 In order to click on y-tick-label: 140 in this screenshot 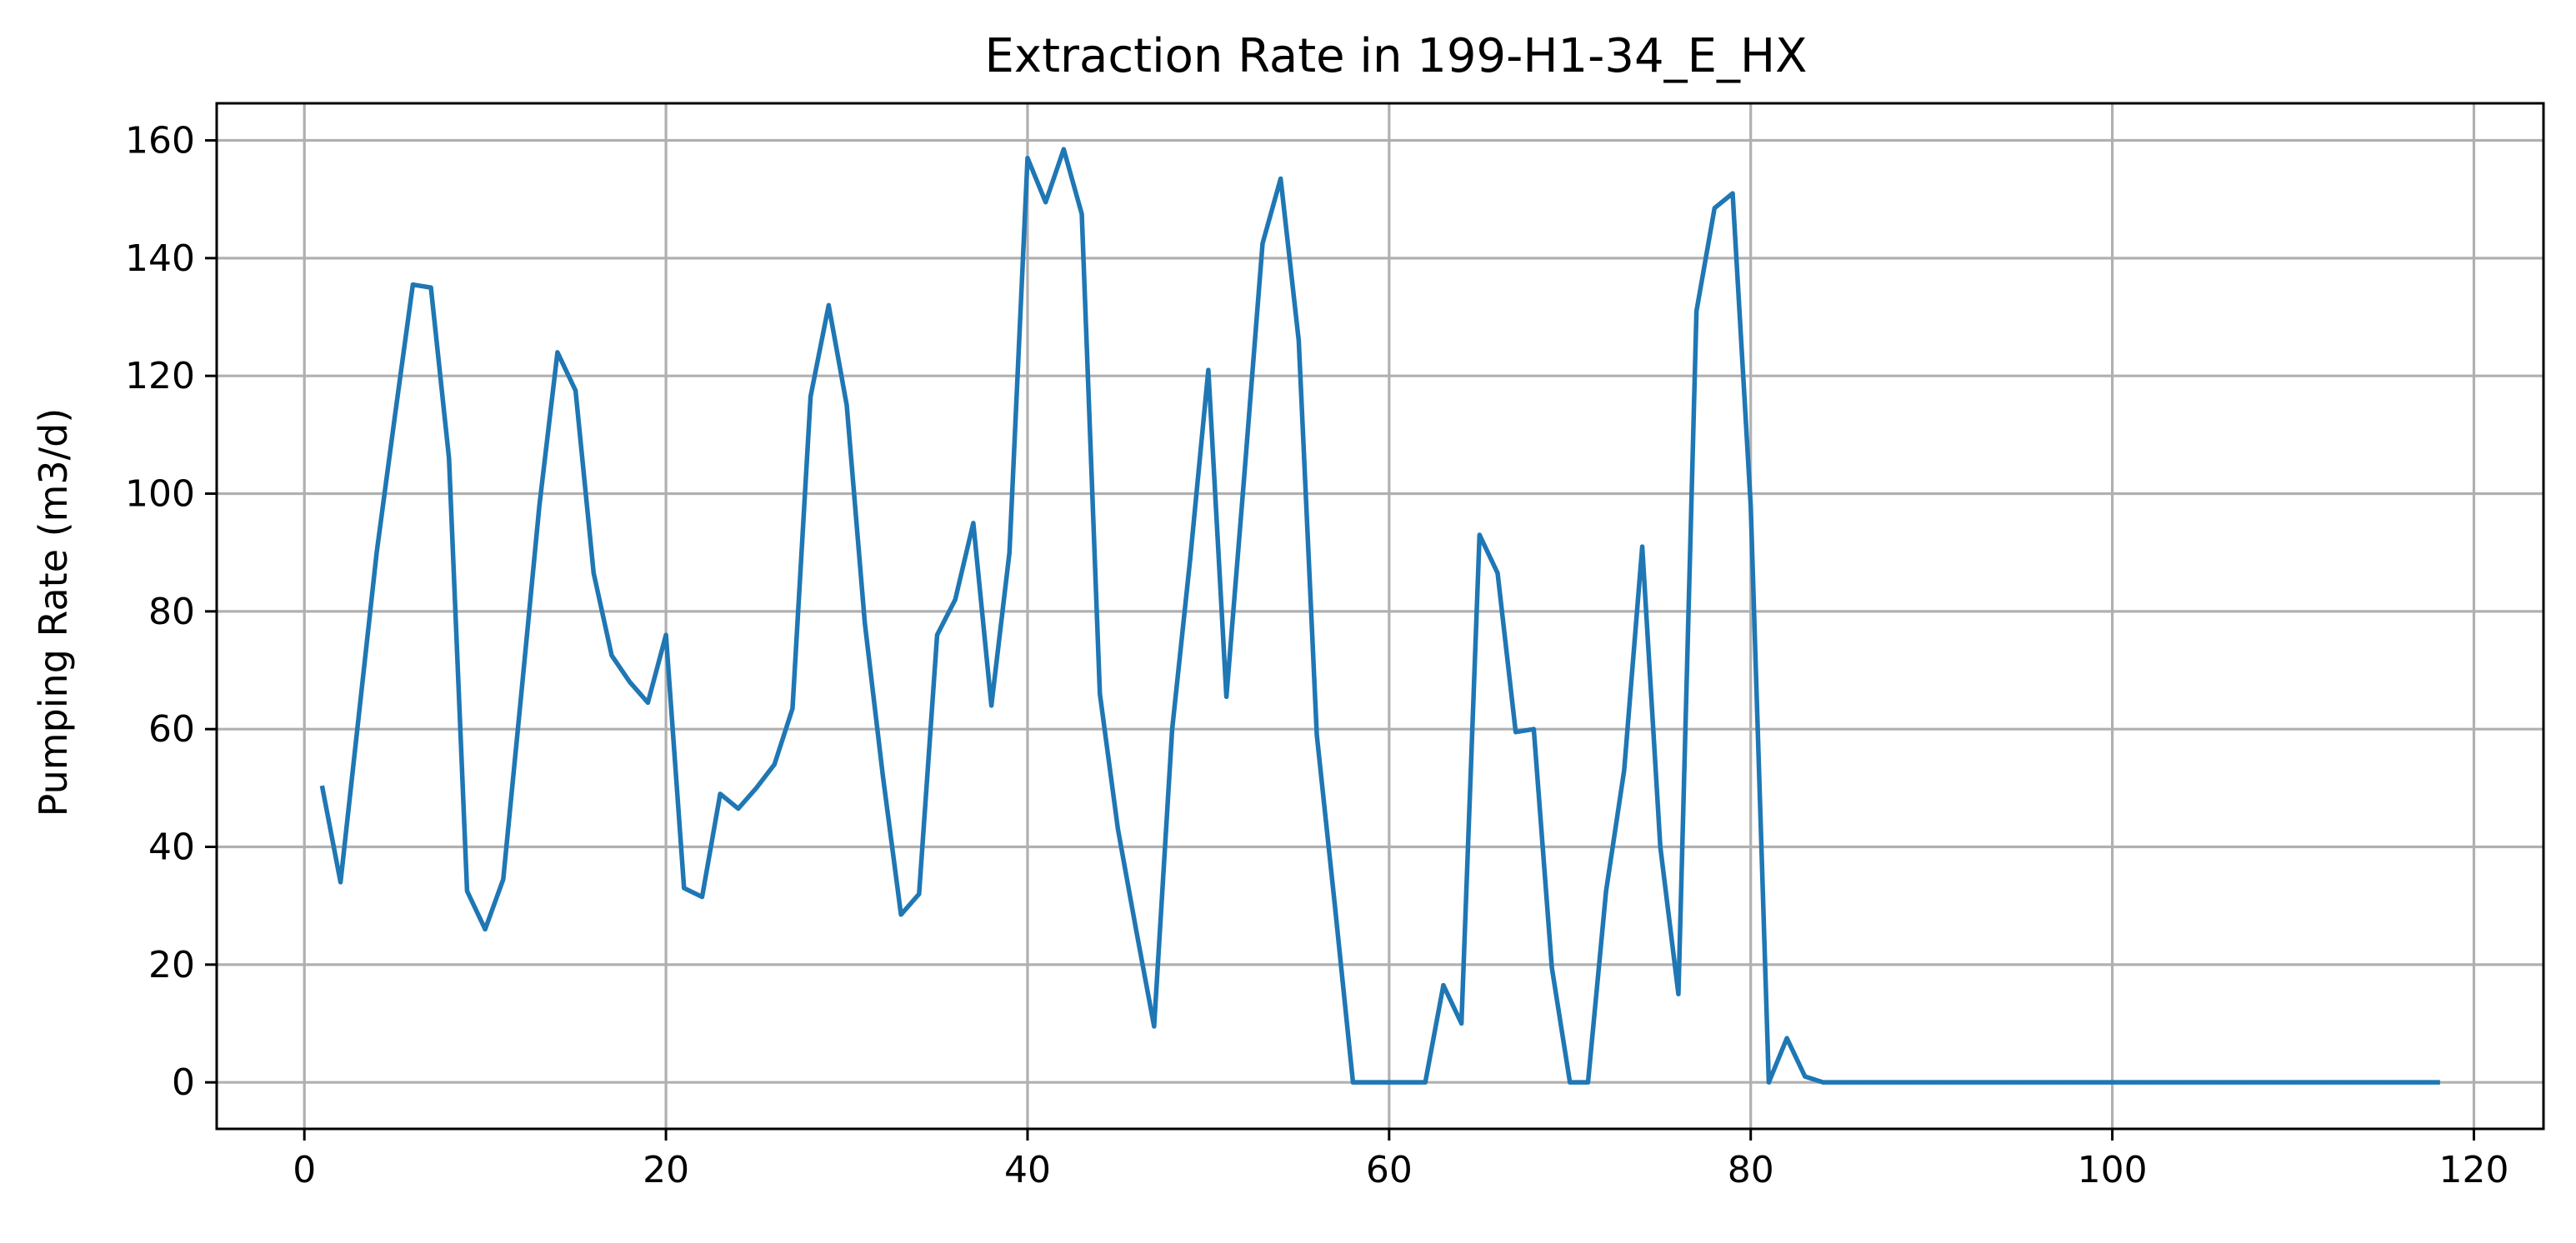, I will do `click(160, 258)`.